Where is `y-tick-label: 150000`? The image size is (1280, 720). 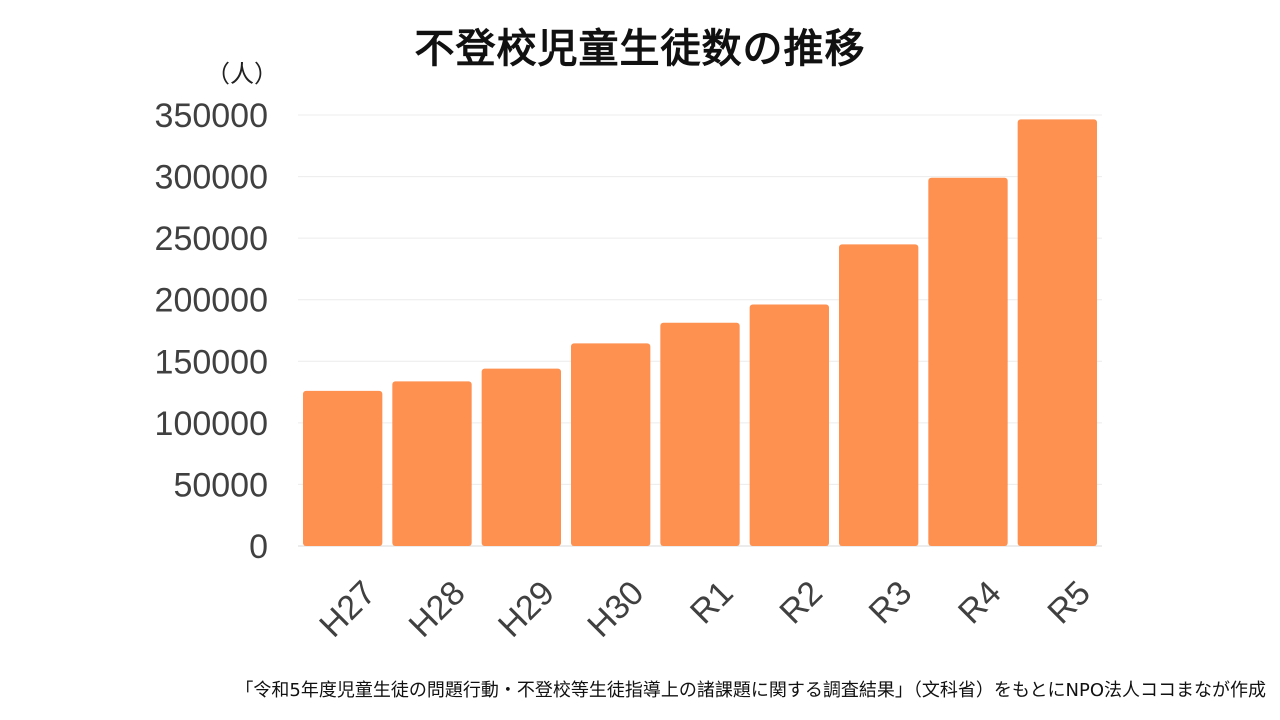 y-tick-label: 150000 is located at coordinates (211, 362).